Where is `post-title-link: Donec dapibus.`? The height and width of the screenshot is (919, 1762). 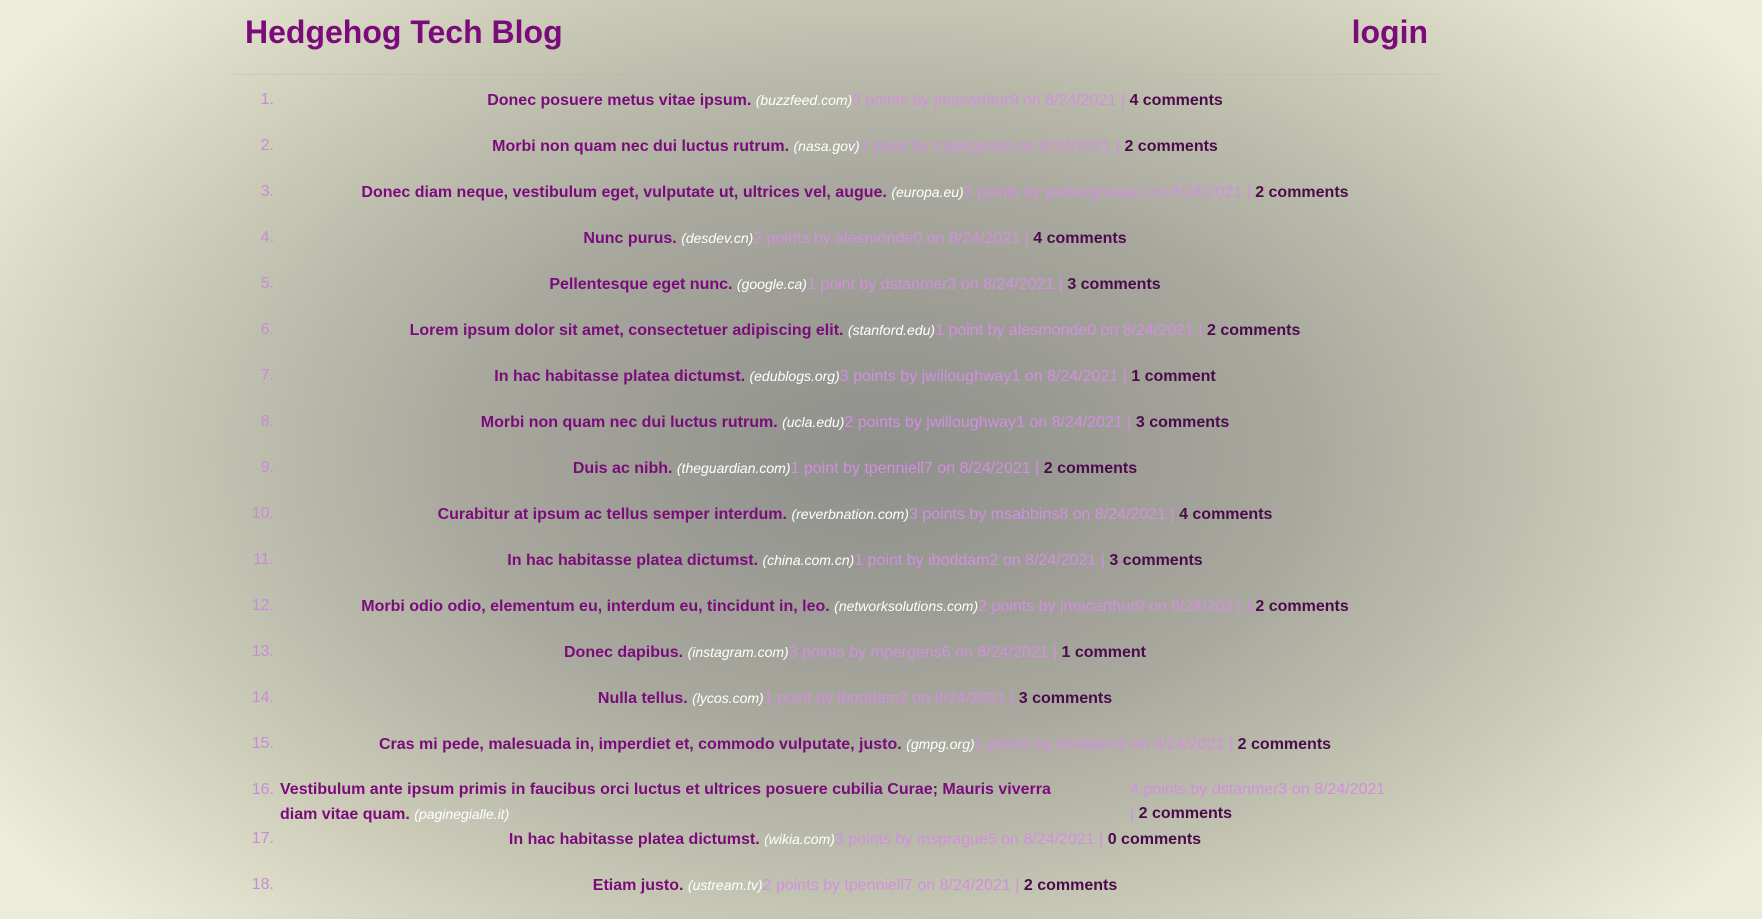
post-title-link: Donec dapibus. is located at coordinates (624, 652).